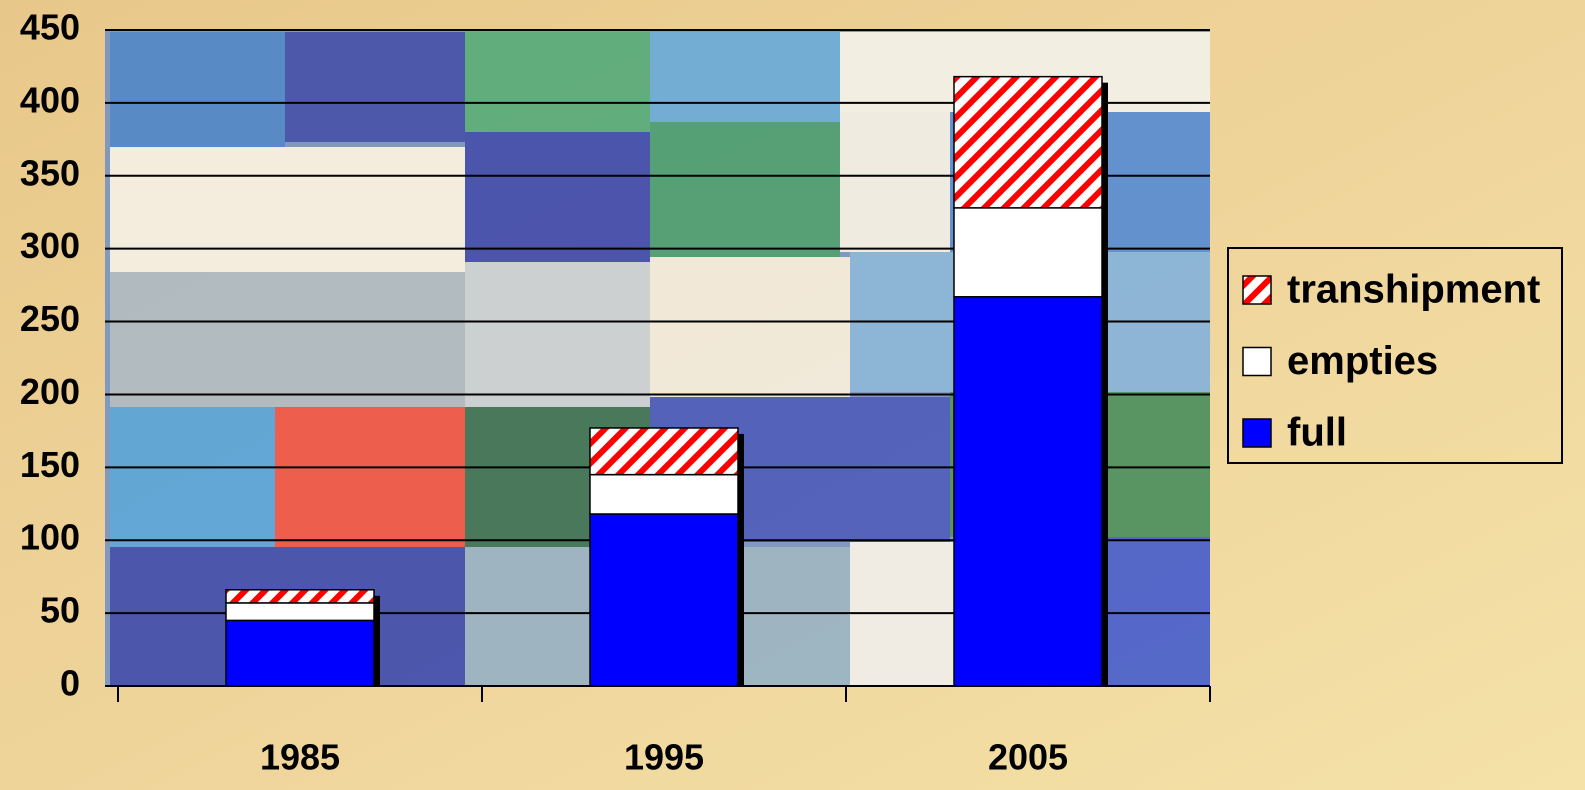 This screenshot has height=790, width=1585. Describe the element at coordinates (50, 464) in the screenshot. I see `y-tick-label: 150` at that location.